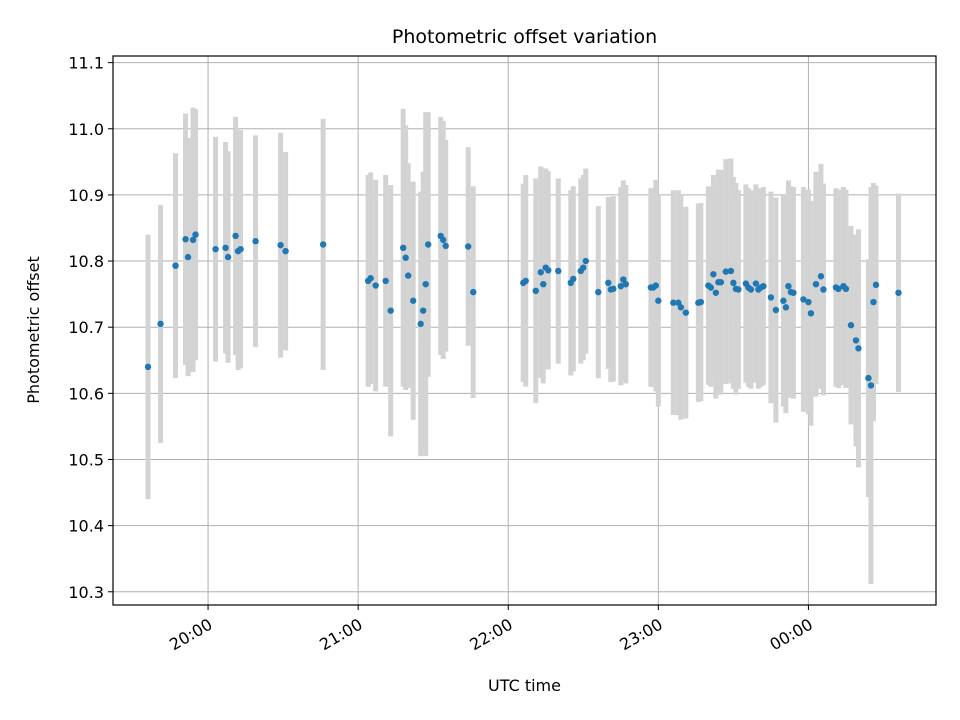 The image size is (960, 720). I want to click on x-tick-label: 22:00, so click(490, 635).